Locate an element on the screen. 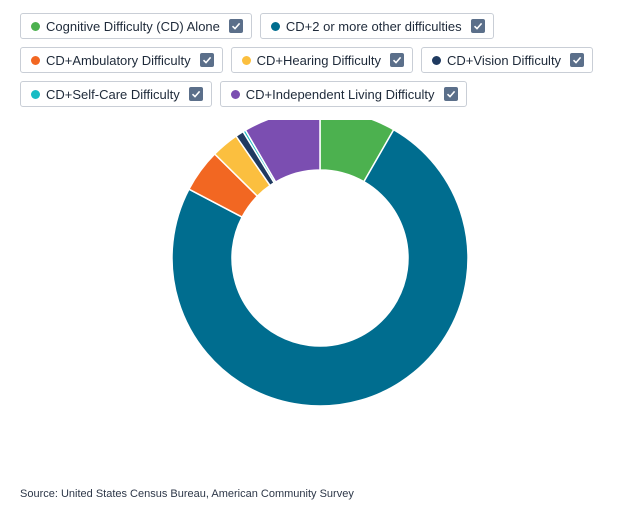 The image size is (640, 517). legend-item-cd-independent-living: CD+Independent Living Difficulty is located at coordinates (343, 94).